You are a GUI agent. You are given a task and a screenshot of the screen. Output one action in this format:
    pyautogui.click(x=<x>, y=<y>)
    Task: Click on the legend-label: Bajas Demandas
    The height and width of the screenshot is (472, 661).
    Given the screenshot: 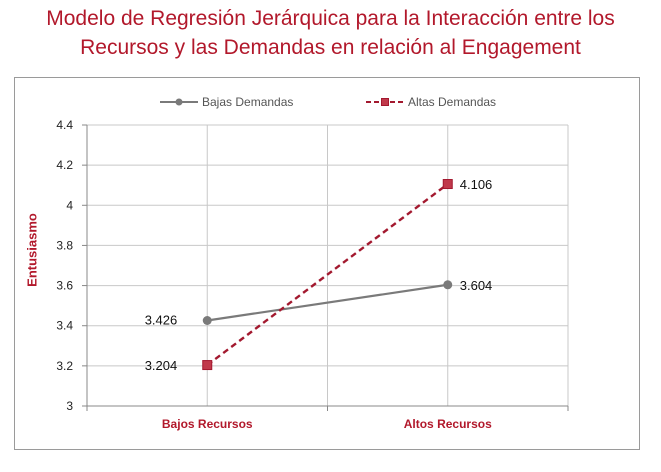 What is the action you would take?
    pyautogui.click(x=247, y=102)
    